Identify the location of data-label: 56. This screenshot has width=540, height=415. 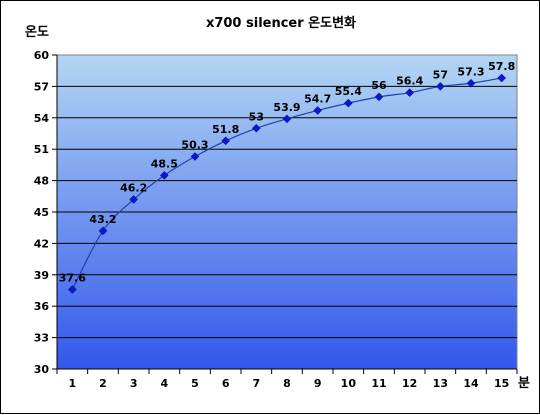
(379, 85).